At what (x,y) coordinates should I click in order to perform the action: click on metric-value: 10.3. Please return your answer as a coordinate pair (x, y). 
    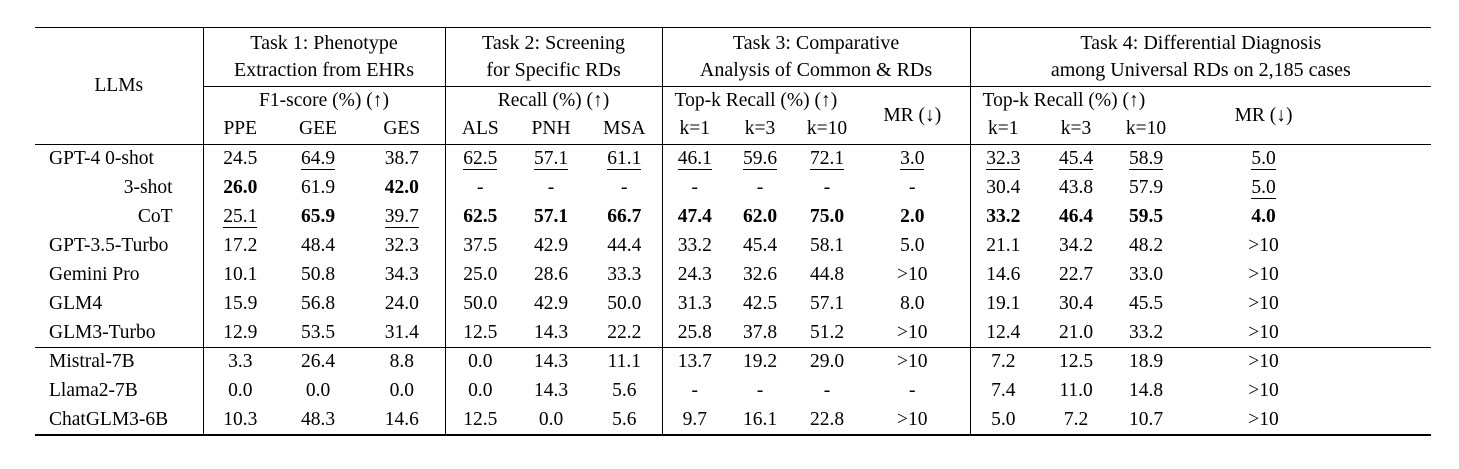
    Looking at the image, I should click on (240, 419).